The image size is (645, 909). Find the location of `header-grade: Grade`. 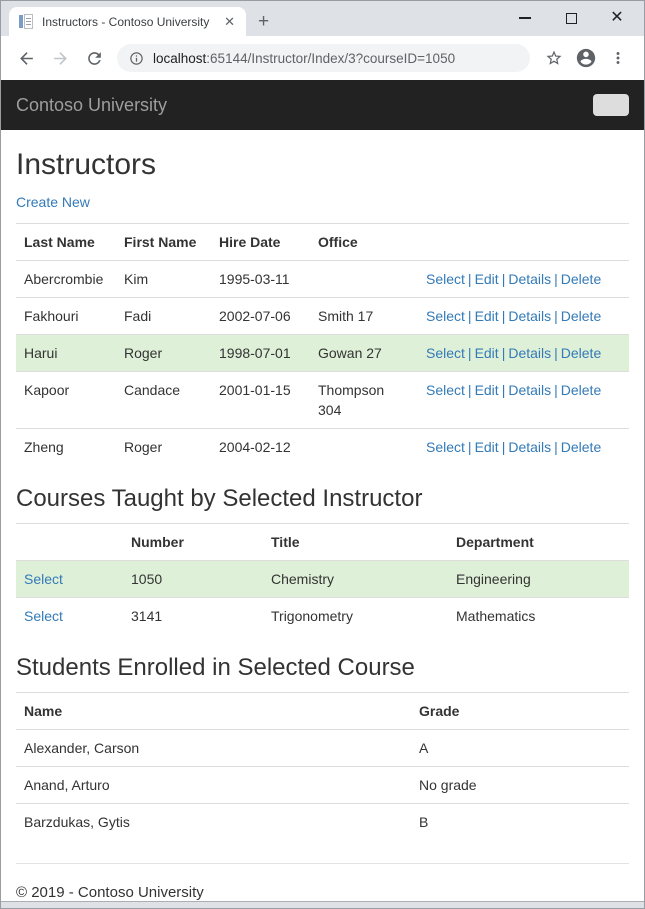

header-grade: Grade is located at coordinates (520, 711).